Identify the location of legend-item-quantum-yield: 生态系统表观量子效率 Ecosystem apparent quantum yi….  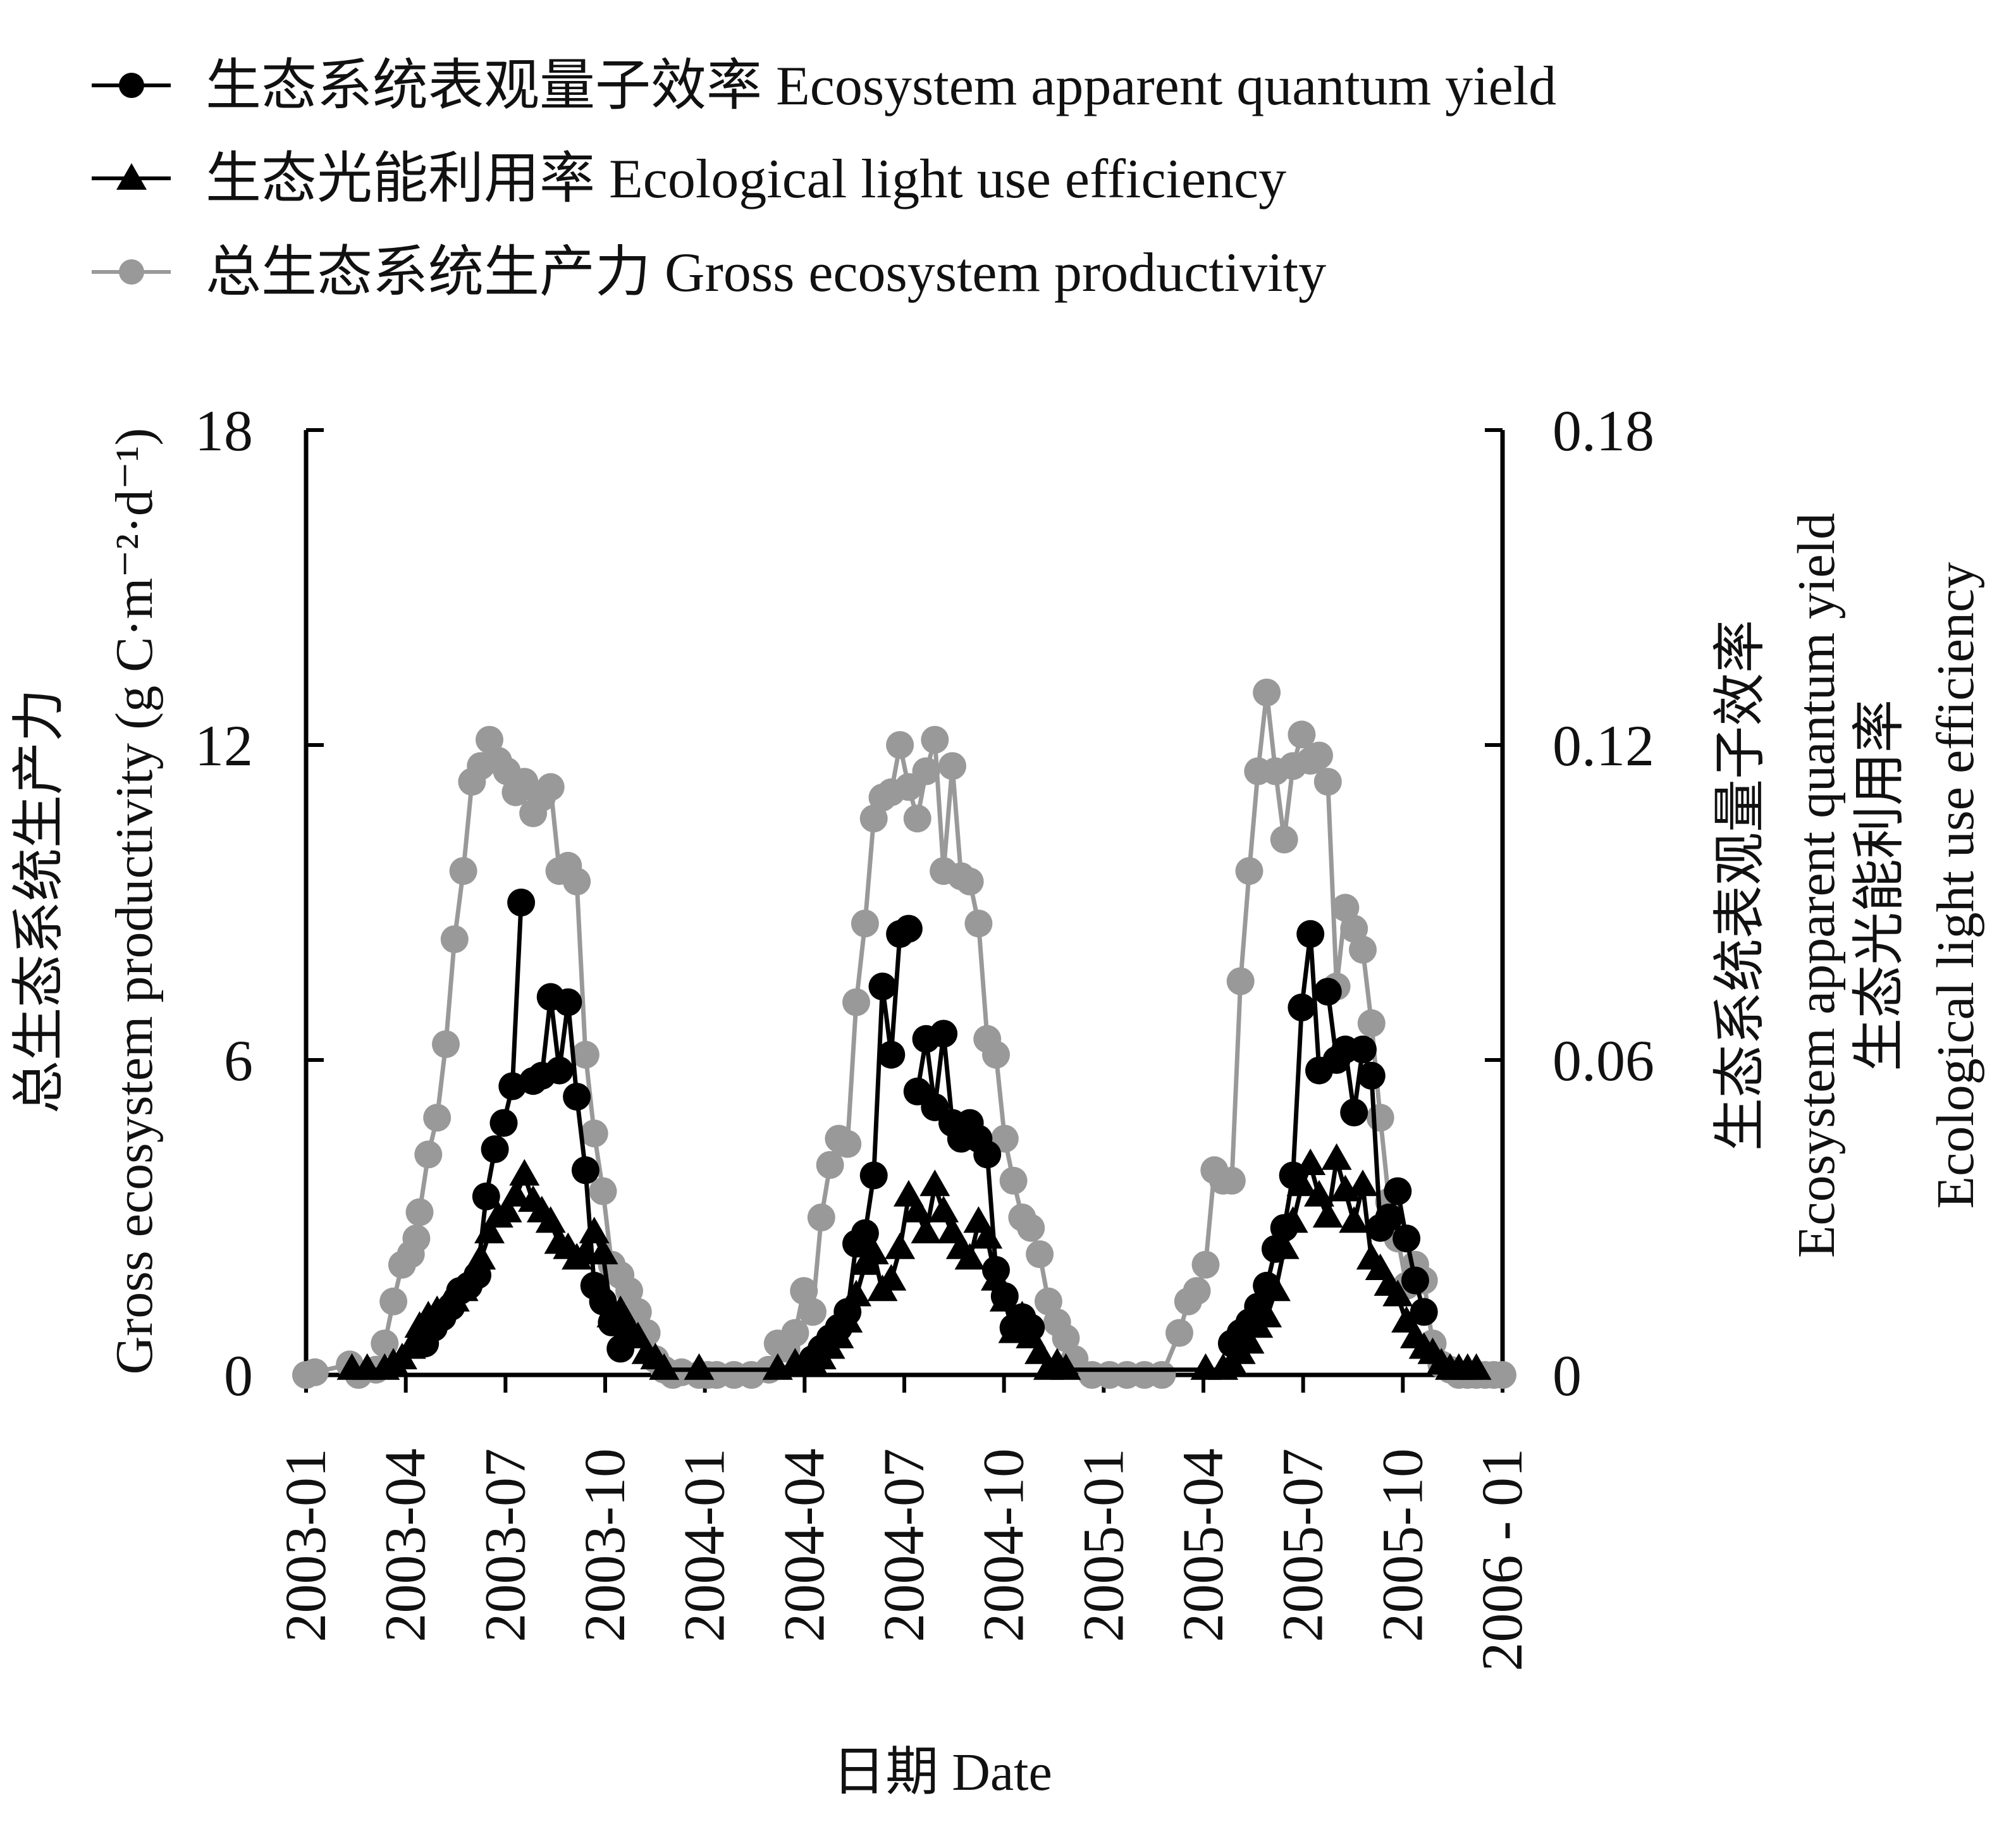
(824, 87).